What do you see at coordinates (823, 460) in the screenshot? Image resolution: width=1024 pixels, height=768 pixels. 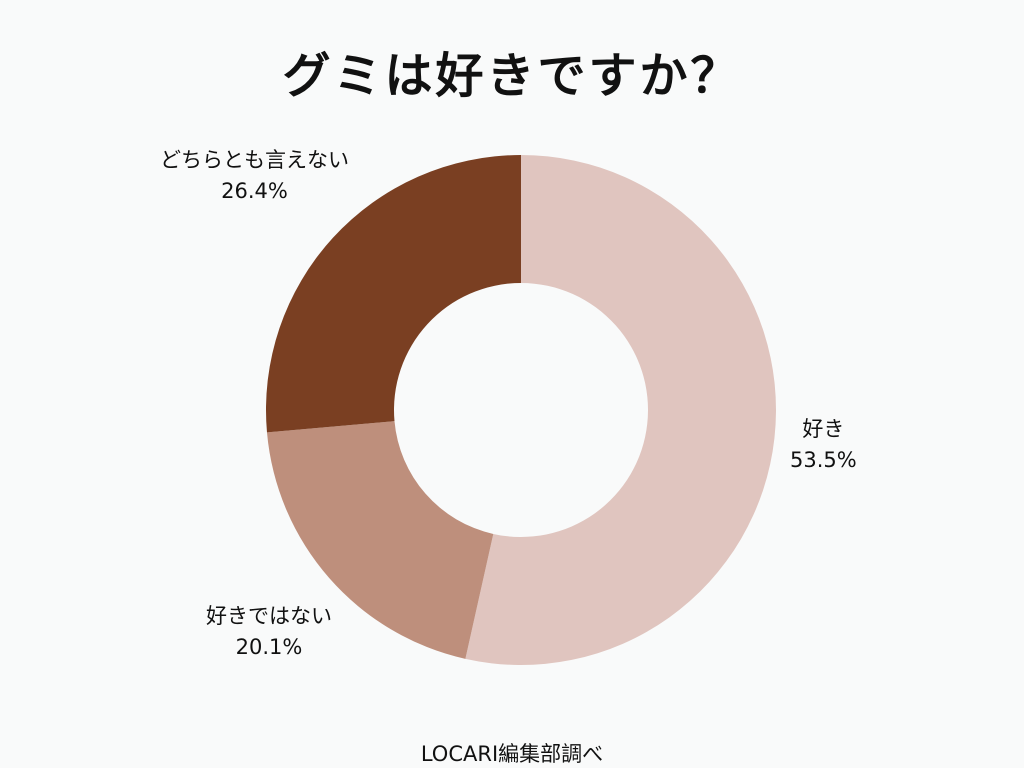 I see `slice-value-like: 53.5%` at bounding box center [823, 460].